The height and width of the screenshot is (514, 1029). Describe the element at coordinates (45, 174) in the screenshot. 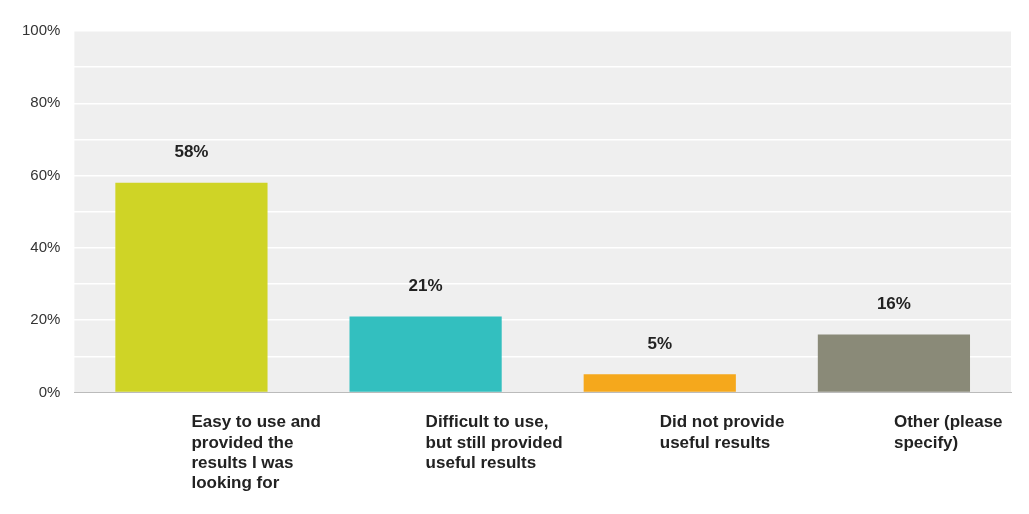

I see `y-tick-label: 60%` at that location.